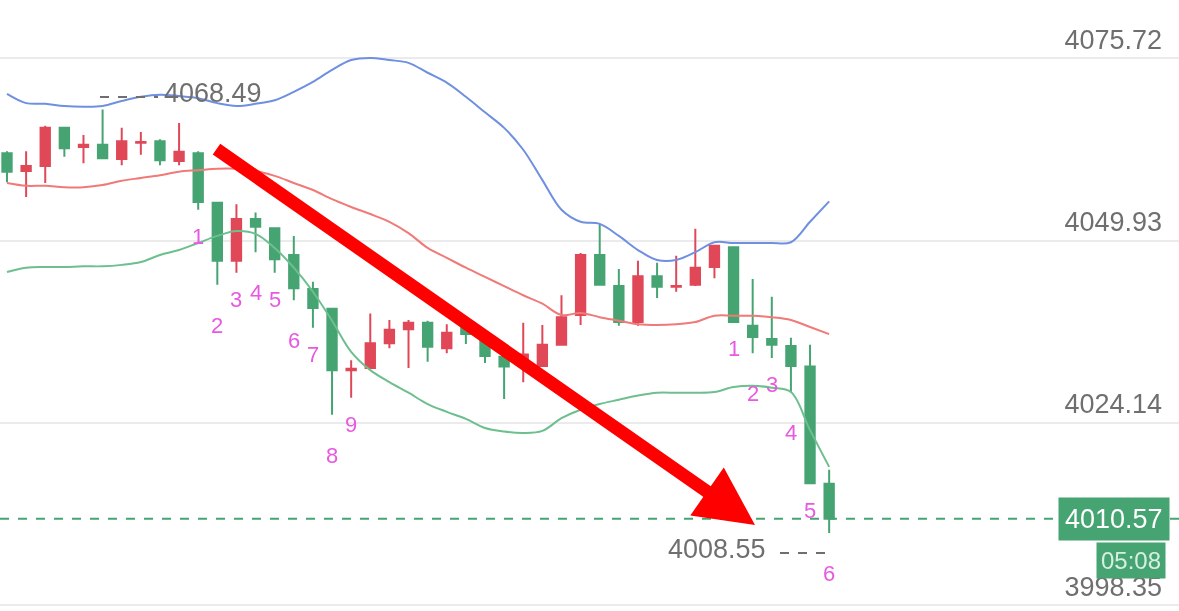 This screenshot has width=1179, height=611. What do you see at coordinates (1113, 222) in the screenshot?
I see `y-tick-label: 4049.93` at bounding box center [1113, 222].